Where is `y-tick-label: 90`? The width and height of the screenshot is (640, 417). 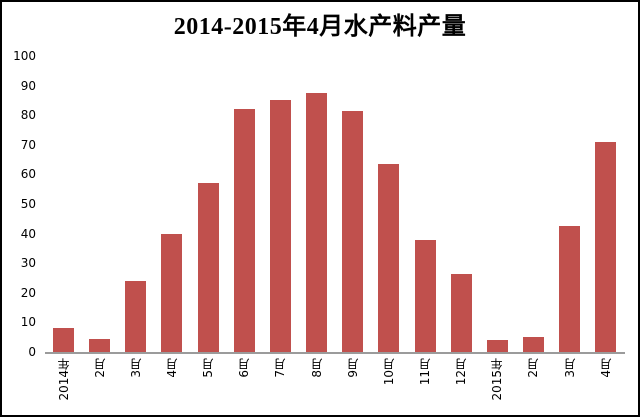 y-tick-label: 90 is located at coordinates (28, 85).